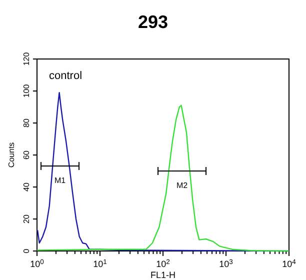  What do you see at coordinates (26, 91) in the screenshot?
I see `y-tick-label: 100` at bounding box center [26, 91].